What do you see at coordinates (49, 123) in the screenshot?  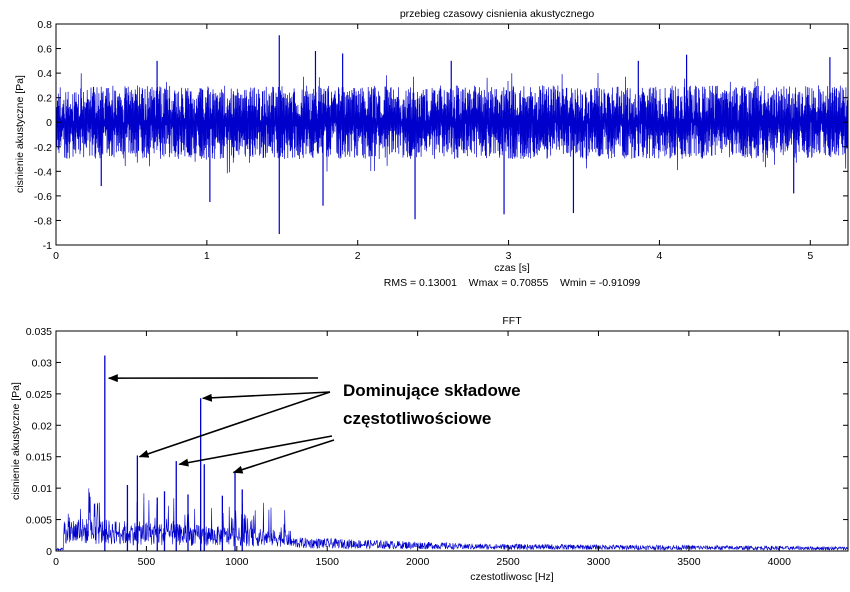 I see `time-ytick-label: 0` at bounding box center [49, 123].